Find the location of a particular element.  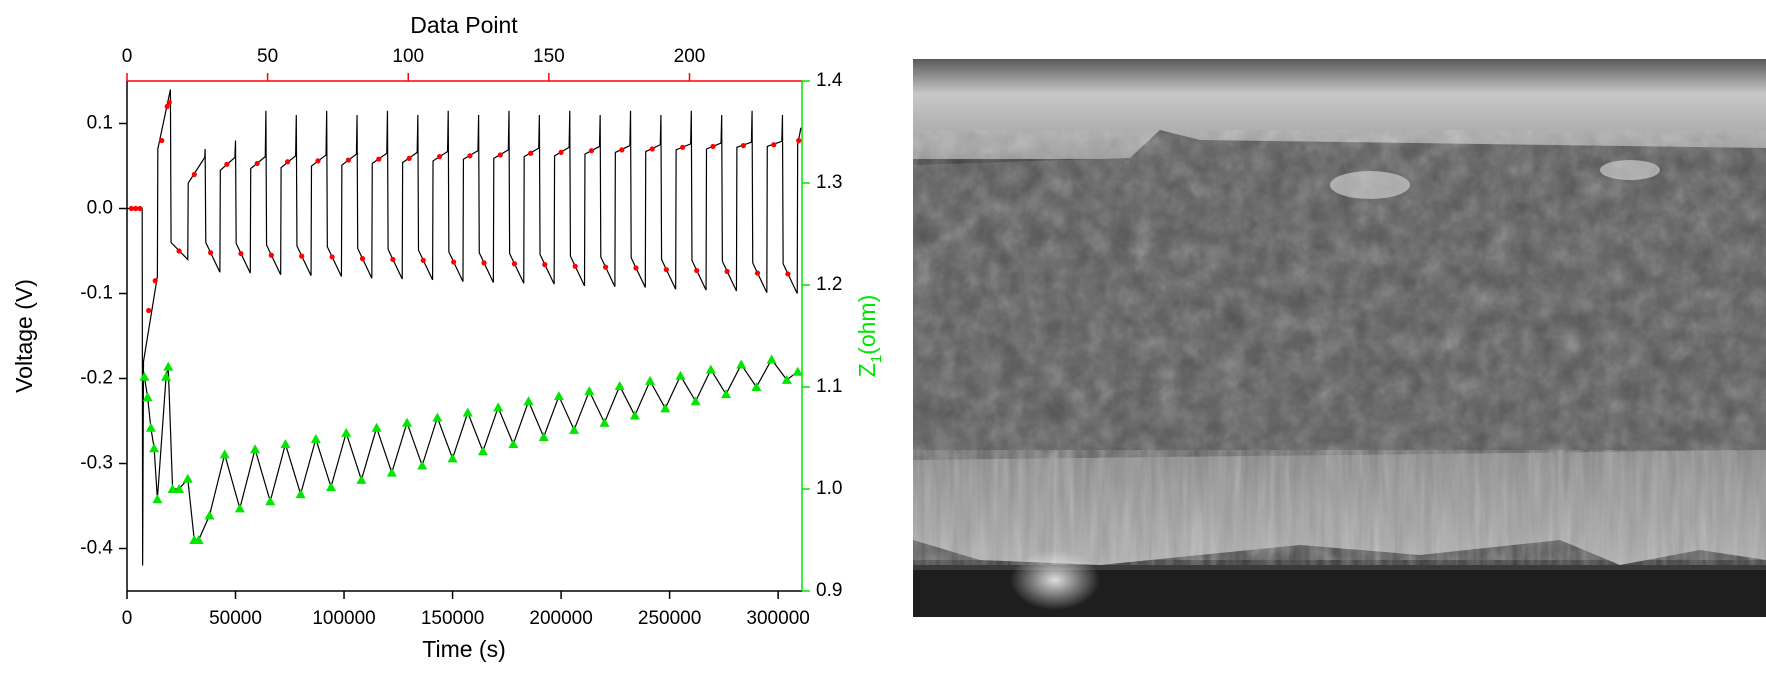

substrate-texture is located at coordinates (1339, 507).